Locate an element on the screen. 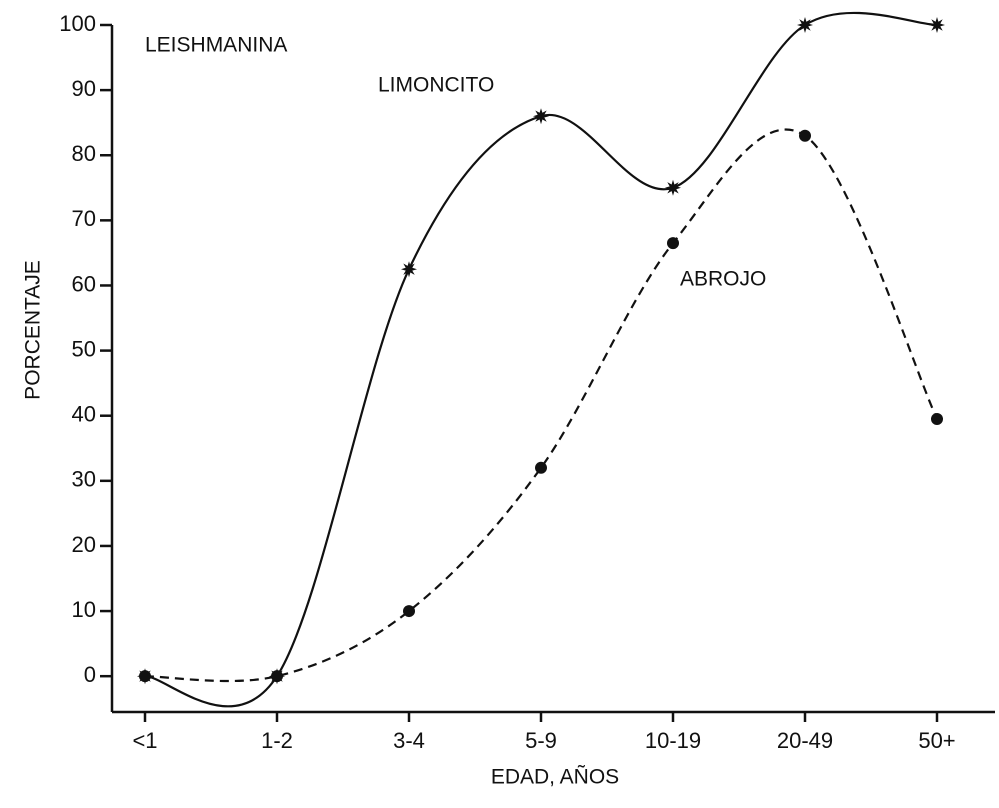 The height and width of the screenshot is (808, 999). x-tick-label: 1-2 is located at coordinates (277, 740).